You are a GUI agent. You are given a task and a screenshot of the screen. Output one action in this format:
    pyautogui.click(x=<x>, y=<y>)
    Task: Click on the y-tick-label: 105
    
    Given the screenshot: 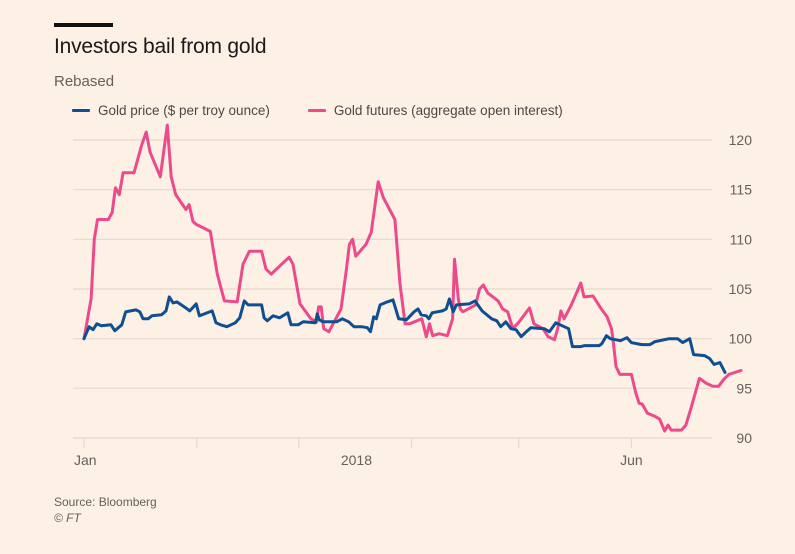 What is the action you would take?
    pyautogui.click(x=741, y=289)
    